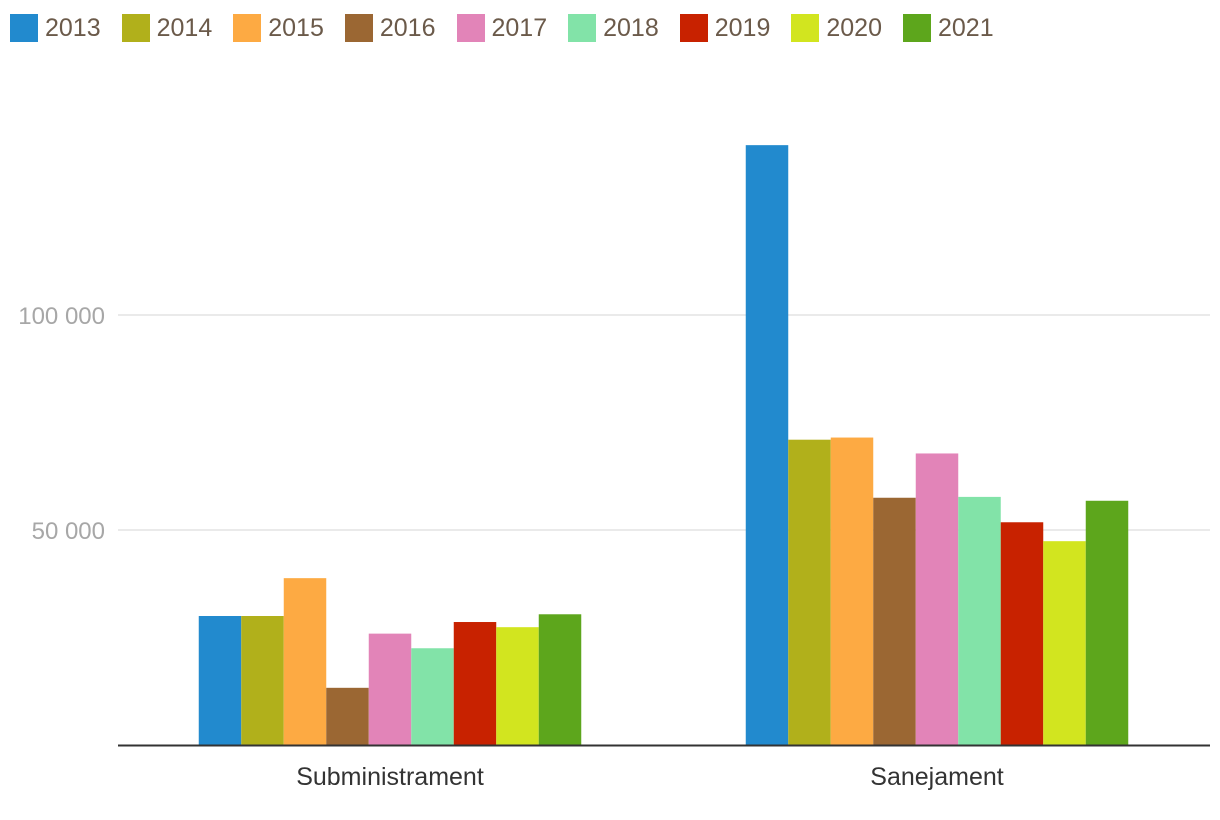 The height and width of the screenshot is (820, 1220). I want to click on bar-2013-sanejament, so click(767, 445).